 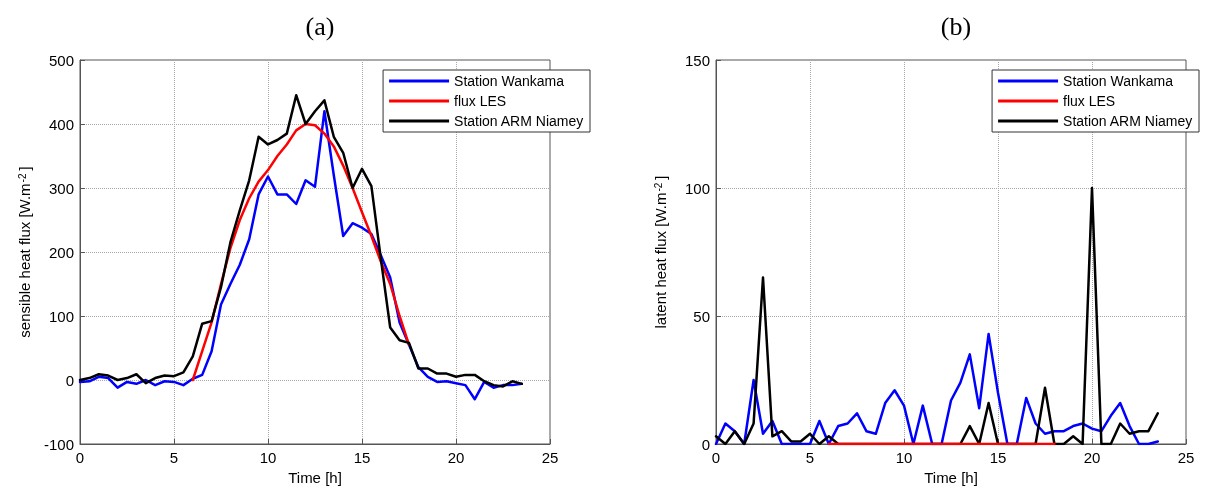 What do you see at coordinates (61, 124) in the screenshot?
I see `y-tick-label: 400` at bounding box center [61, 124].